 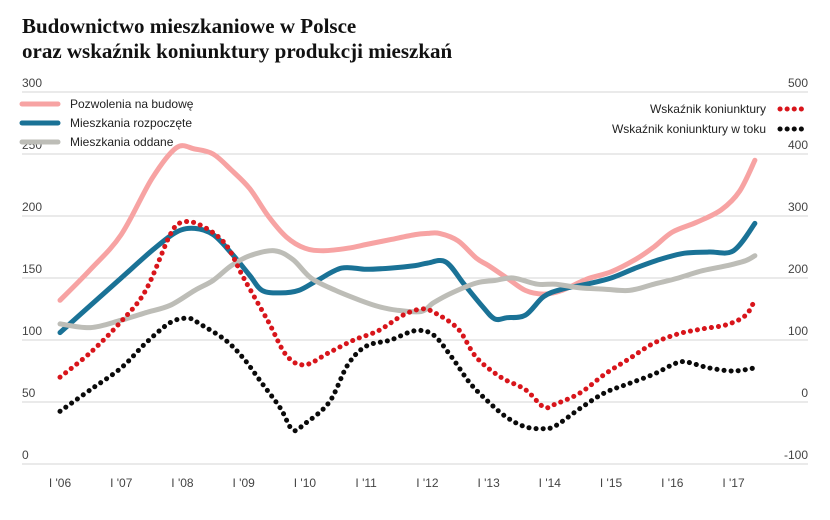 What do you see at coordinates (796, 455) in the screenshot?
I see `right-y-tick-label: -100` at bounding box center [796, 455].